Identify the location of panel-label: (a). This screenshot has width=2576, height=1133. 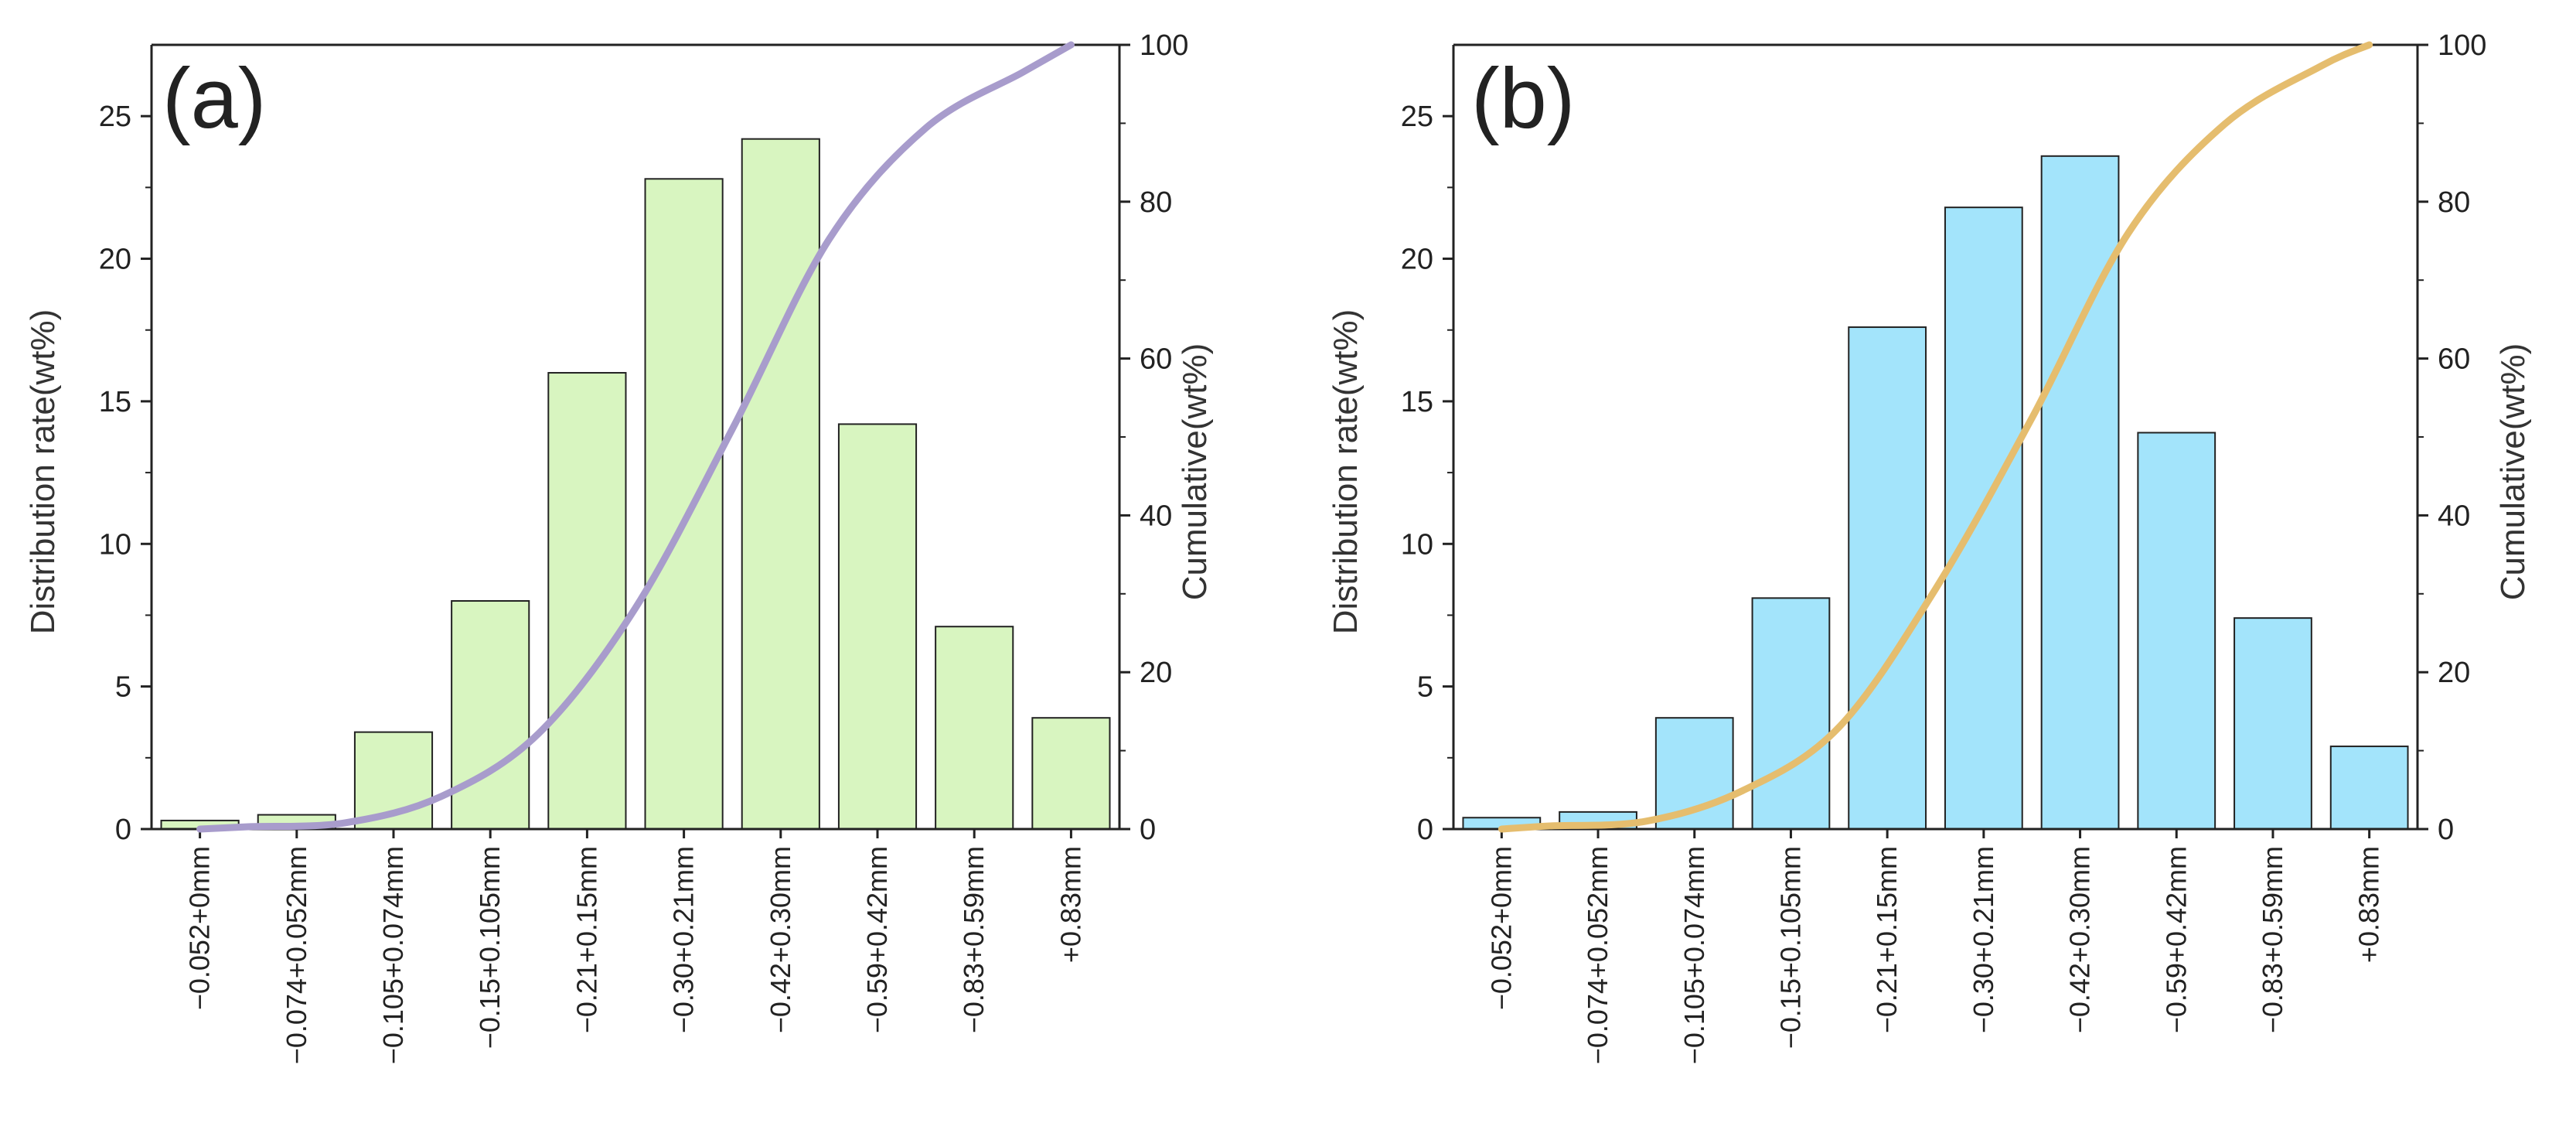
(214, 99).